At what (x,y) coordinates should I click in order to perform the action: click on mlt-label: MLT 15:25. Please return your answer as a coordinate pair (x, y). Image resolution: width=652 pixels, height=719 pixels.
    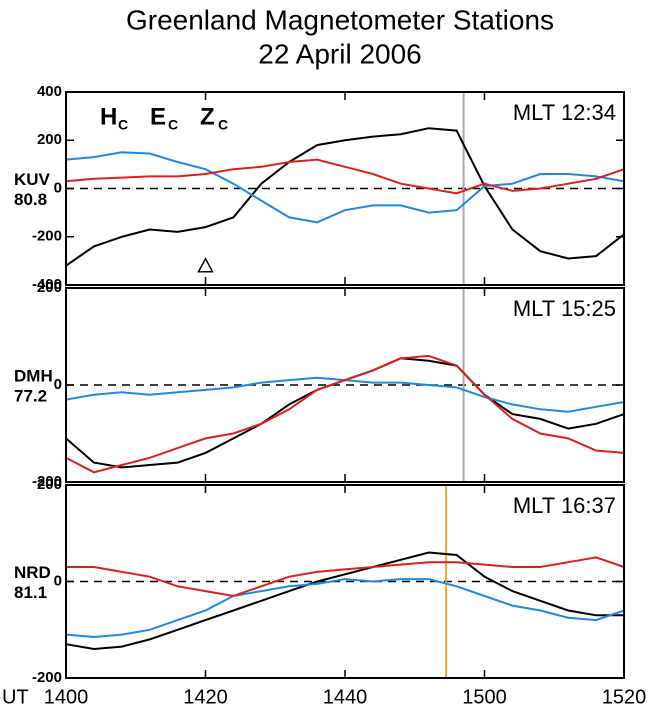
    Looking at the image, I should click on (564, 308).